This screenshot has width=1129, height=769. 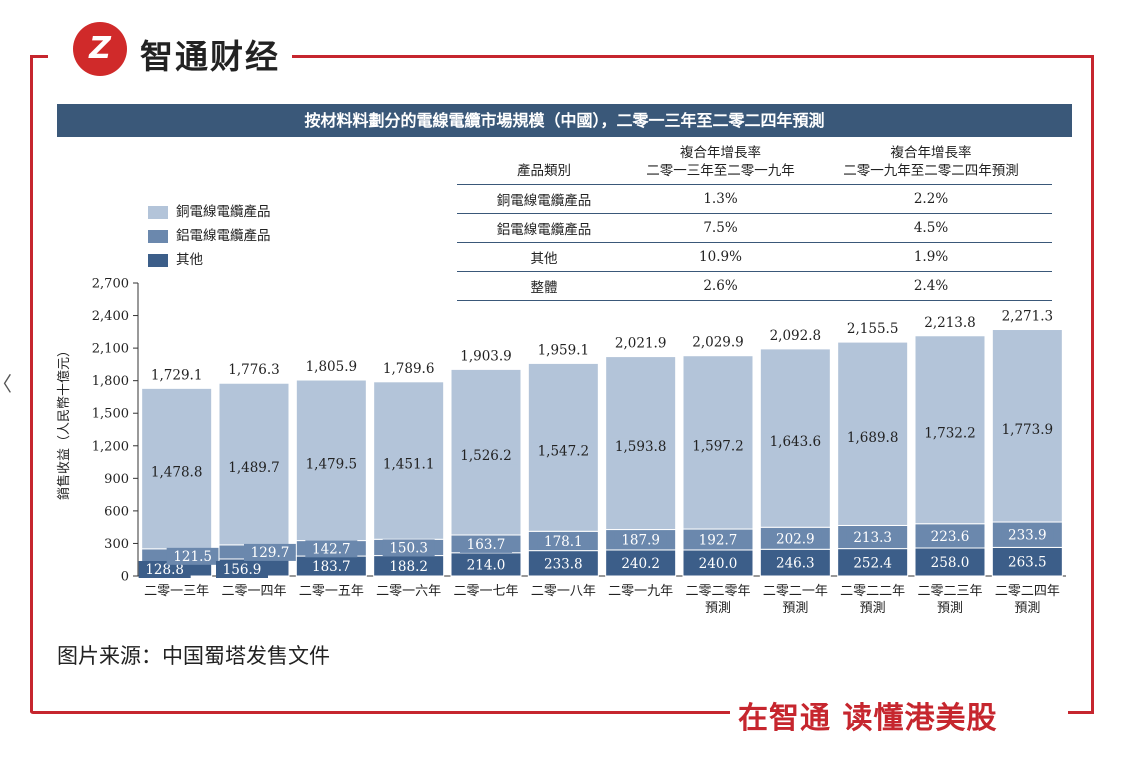 I want to click on y-tick-label: 300, so click(x=116, y=544).